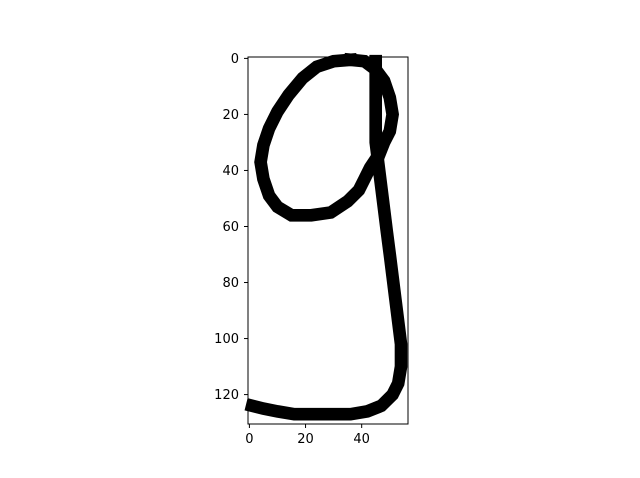  Describe the element at coordinates (226, 339) in the screenshot. I see `y-tick-label: 100` at that location.